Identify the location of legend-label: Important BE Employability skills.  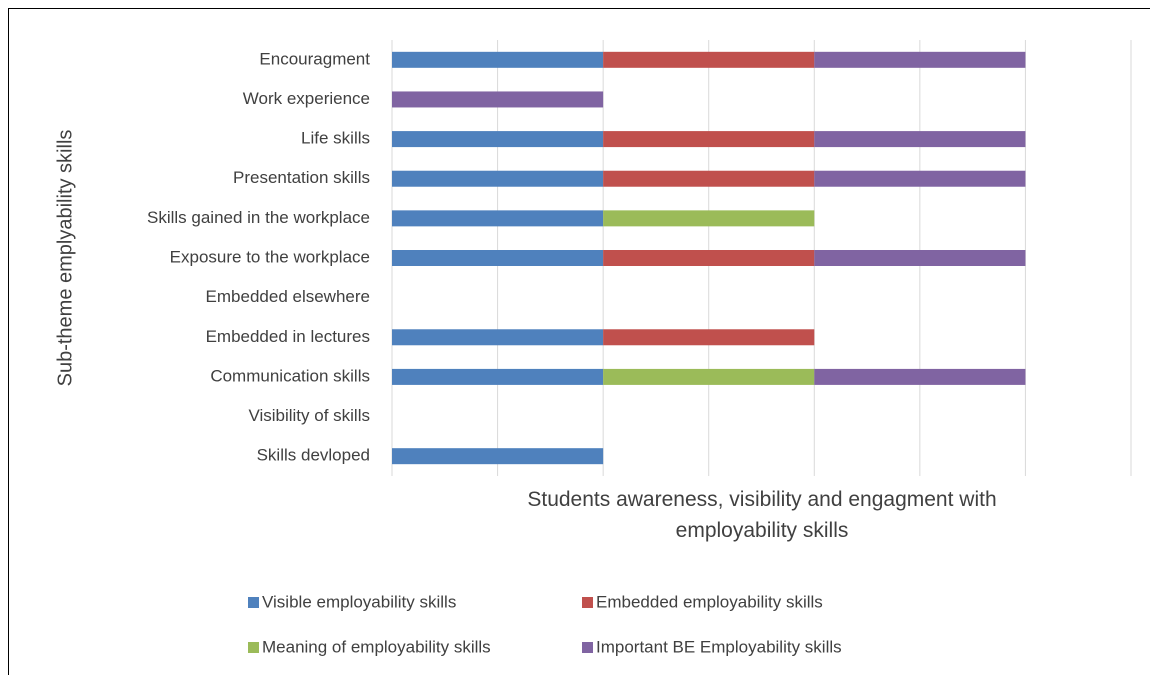
(719, 646).